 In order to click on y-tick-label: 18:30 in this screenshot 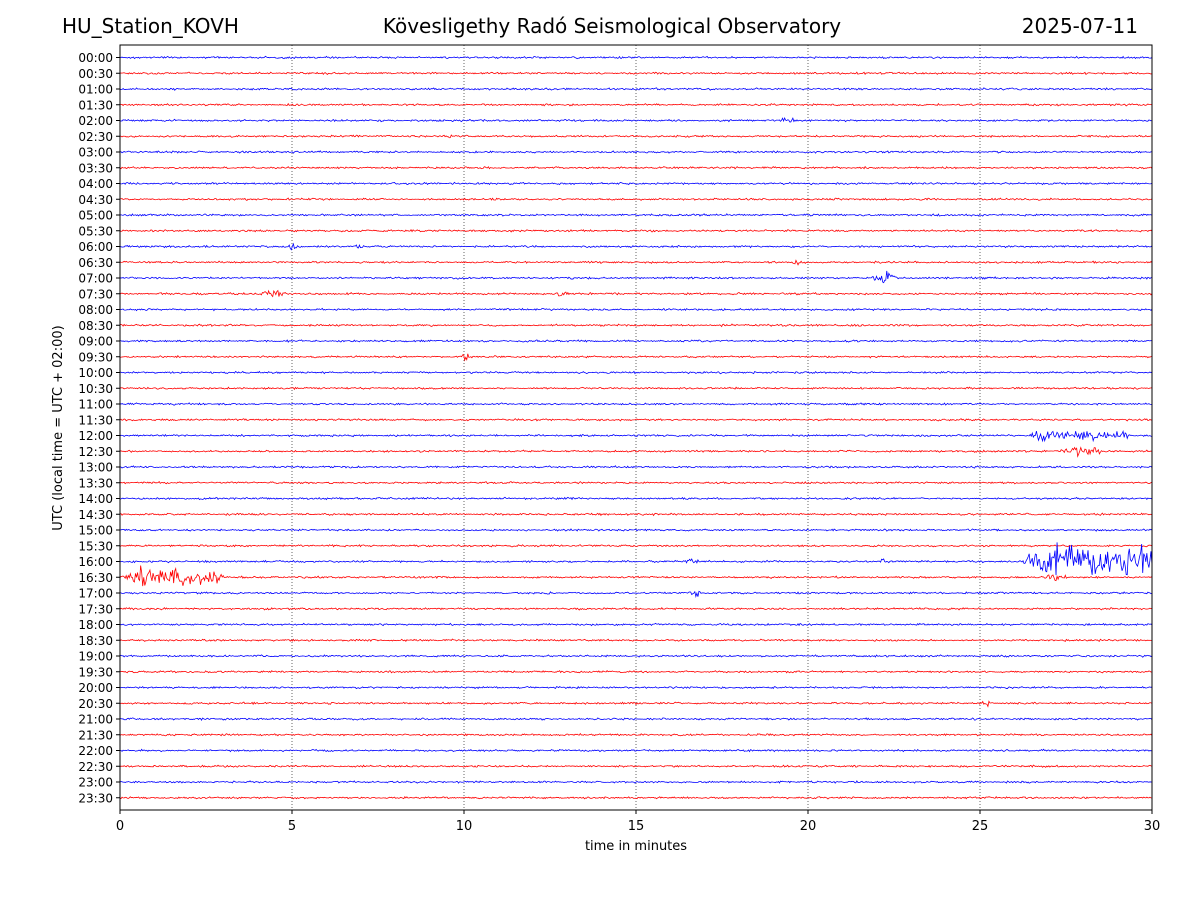, I will do `click(95, 641)`.